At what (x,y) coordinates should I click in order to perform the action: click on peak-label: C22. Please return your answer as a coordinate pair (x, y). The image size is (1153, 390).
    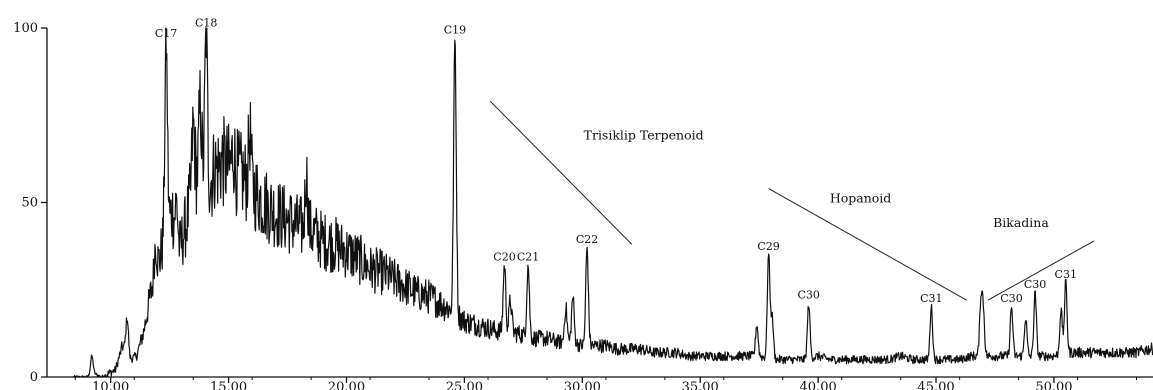
    Looking at the image, I should click on (587, 239).